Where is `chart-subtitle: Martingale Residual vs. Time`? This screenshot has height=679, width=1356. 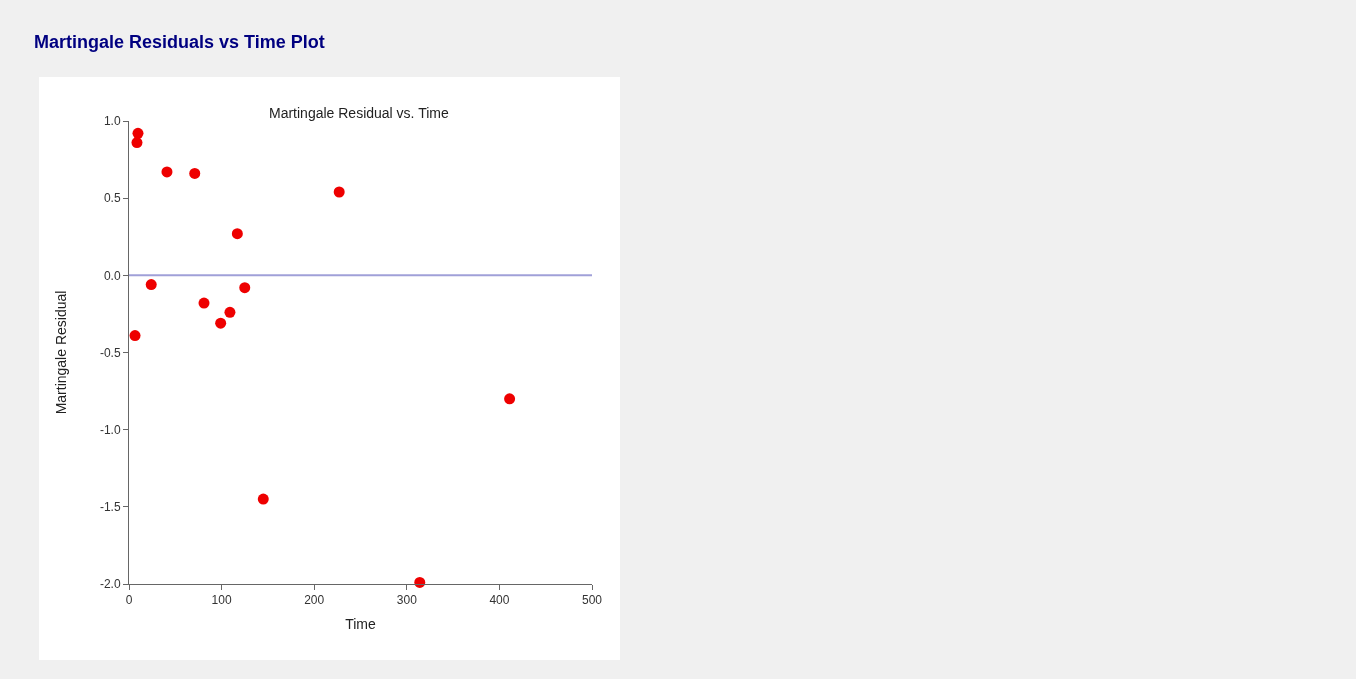
chart-subtitle: Martingale Residual vs. Time is located at coordinates (359, 113).